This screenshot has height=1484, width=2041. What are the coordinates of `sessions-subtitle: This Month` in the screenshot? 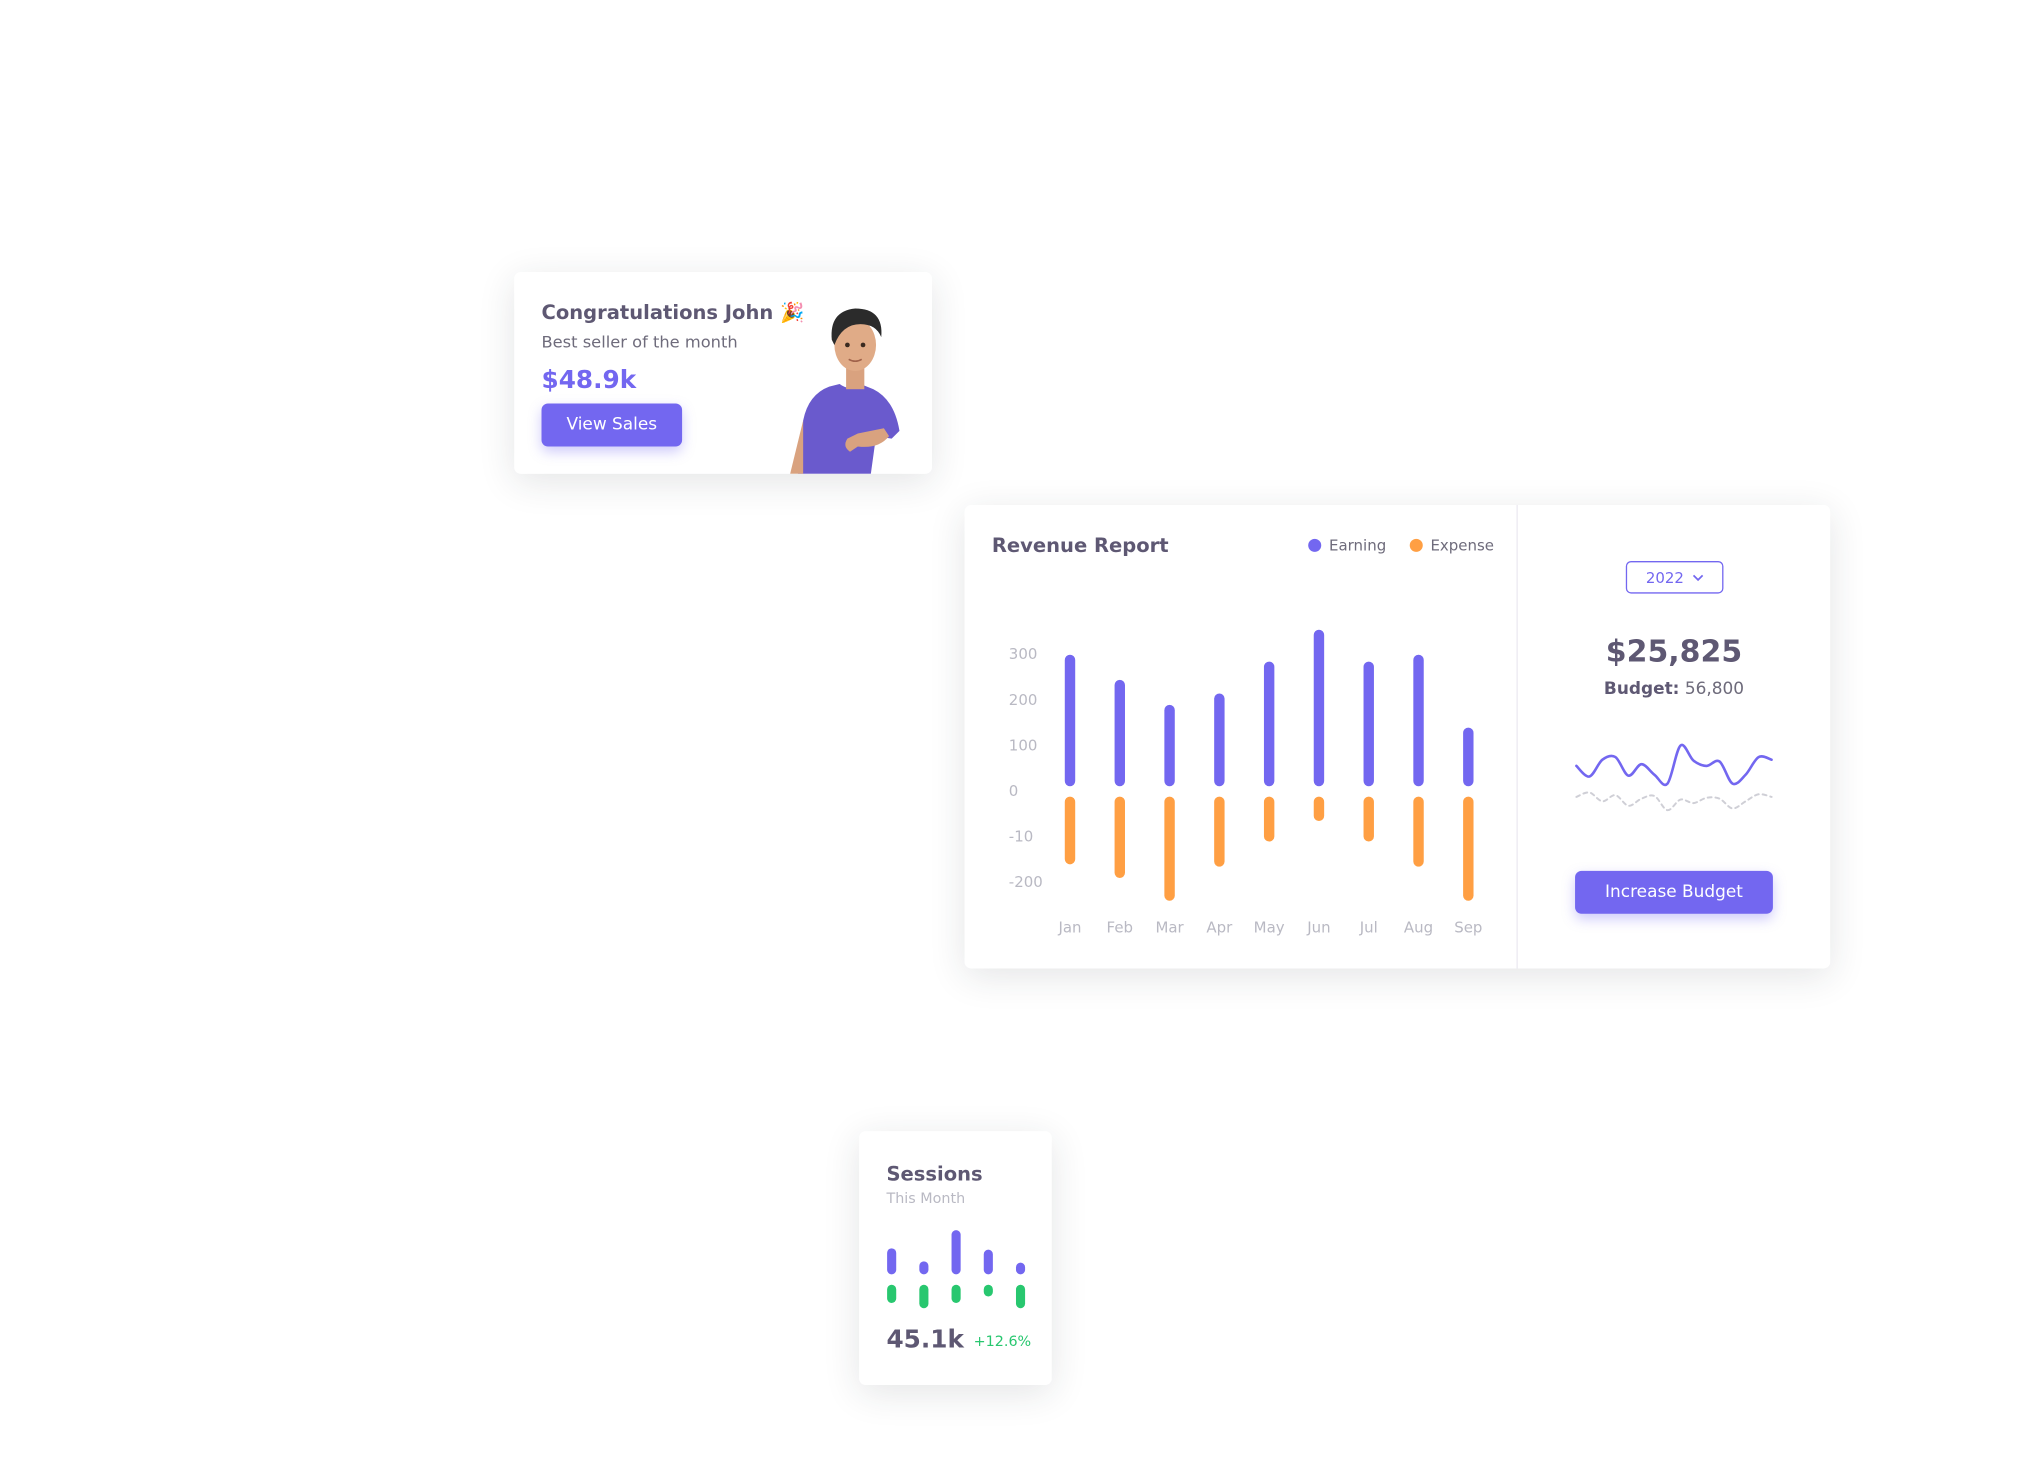 It's located at (926, 1198).